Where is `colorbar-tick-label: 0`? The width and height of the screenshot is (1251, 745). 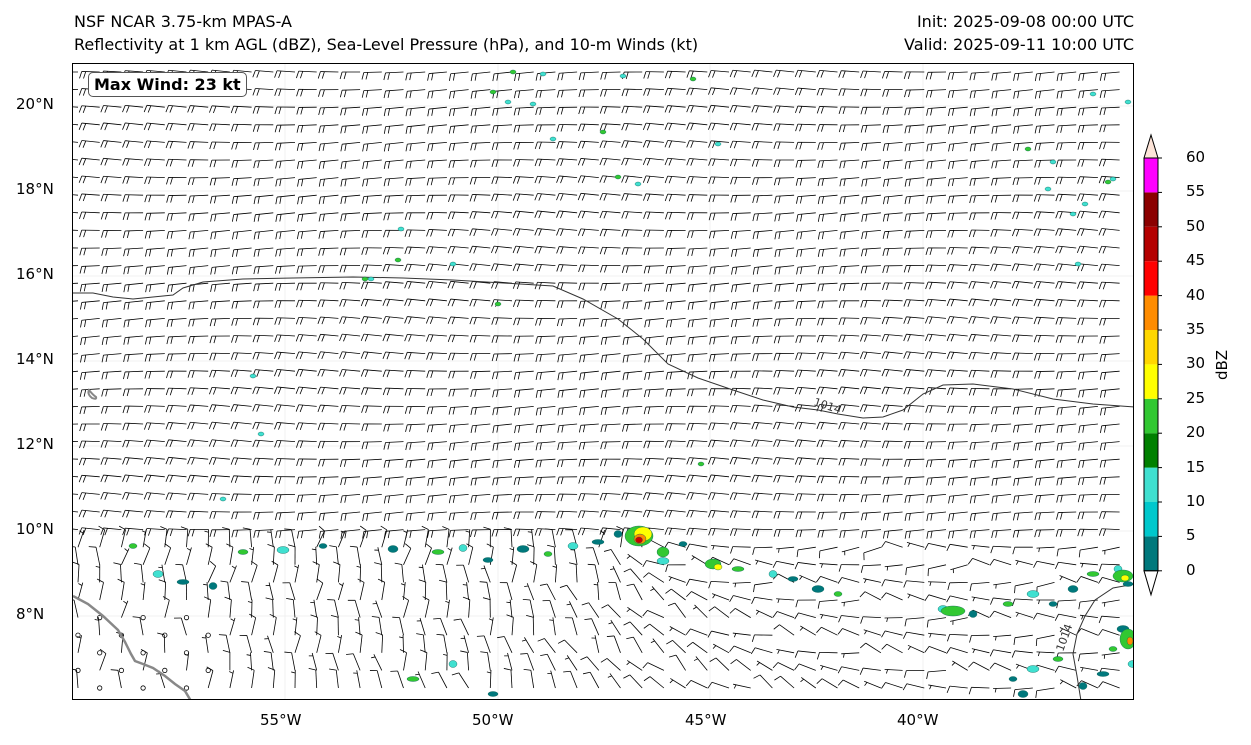 colorbar-tick-label: 0 is located at coordinates (1191, 569).